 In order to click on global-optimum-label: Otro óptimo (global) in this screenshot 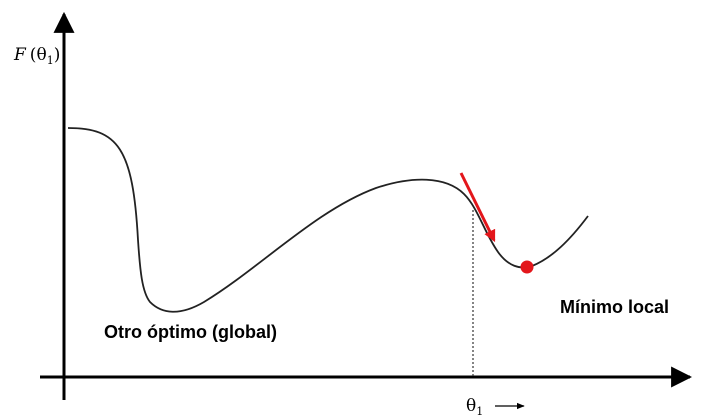, I will do `click(190, 332)`.